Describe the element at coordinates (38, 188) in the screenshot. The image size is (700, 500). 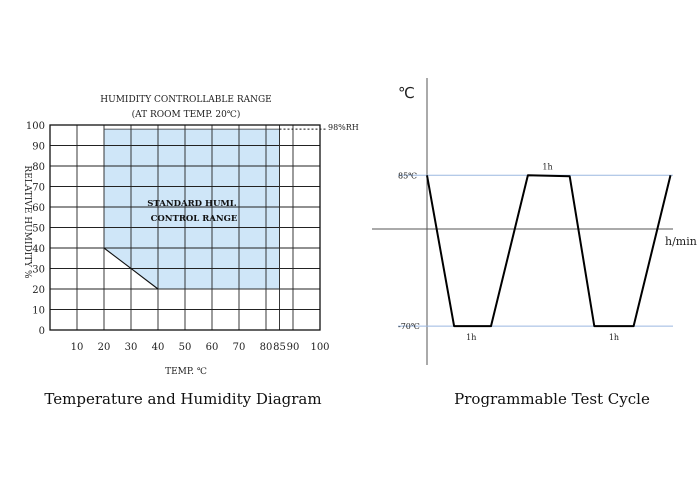
I see `y-tick-label-70: 70` at that location.